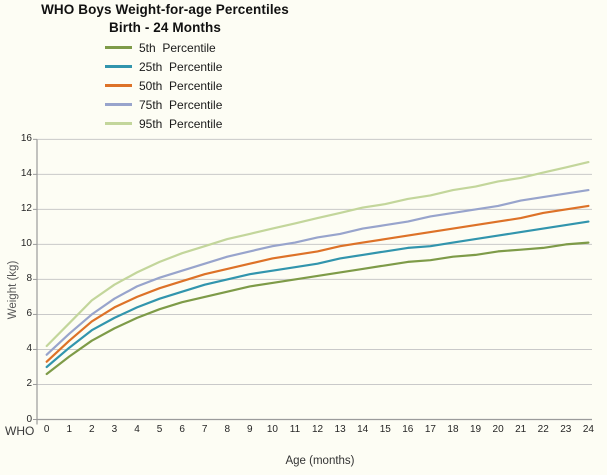 The width and height of the screenshot is (607, 475). I want to click on legend-item: 5th Percentile, so click(163, 47).